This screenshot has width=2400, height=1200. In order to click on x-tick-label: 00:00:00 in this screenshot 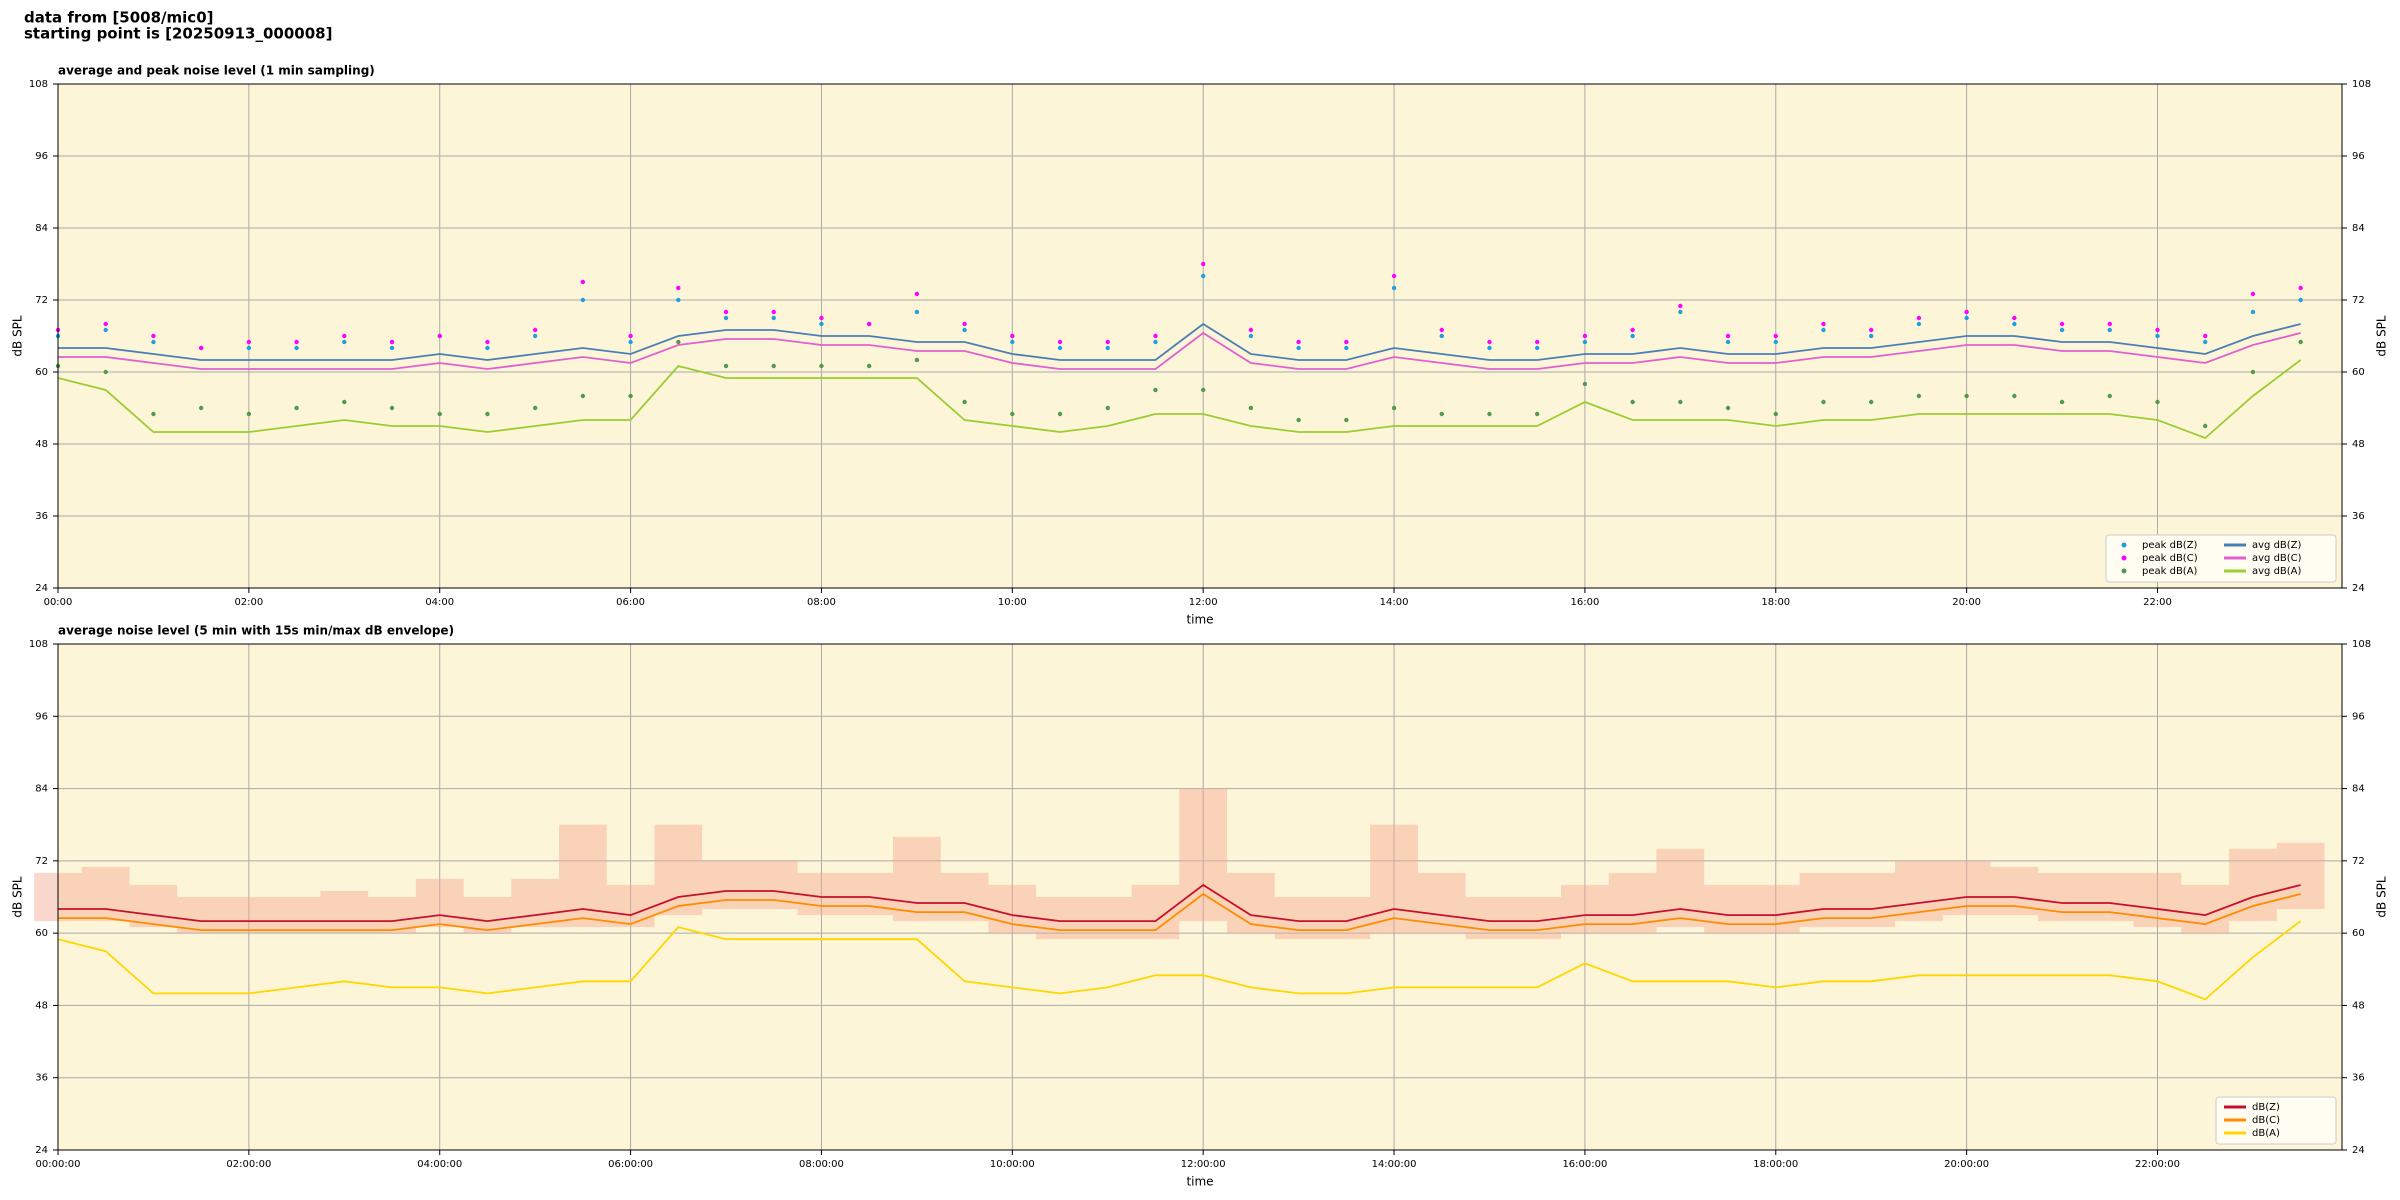, I will do `click(58, 1164)`.